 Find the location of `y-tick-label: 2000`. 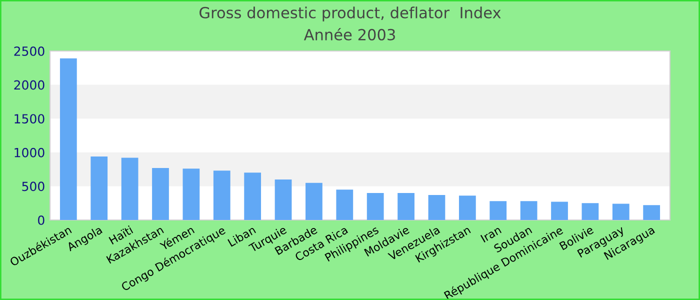

y-tick-label: 2000 is located at coordinates (29, 85).